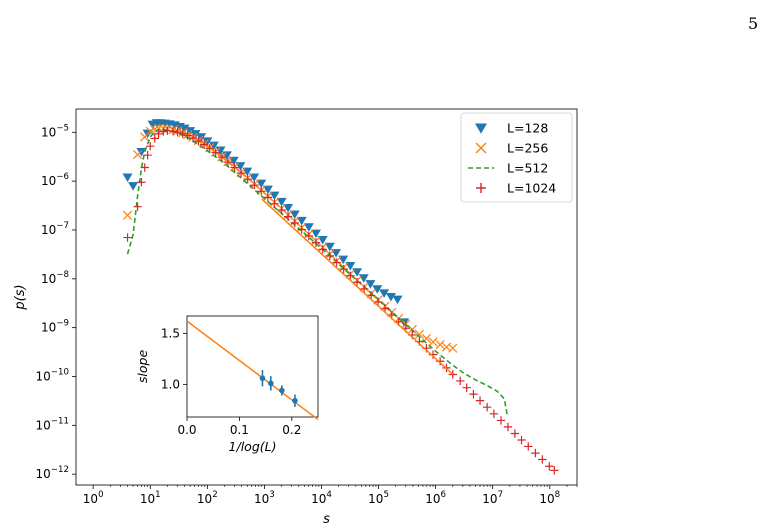 Image resolution: width=777 pixels, height=529 pixels. What do you see at coordinates (321, 498) in the screenshot?
I see `x-tick-label: 10⁴` at bounding box center [321, 498].